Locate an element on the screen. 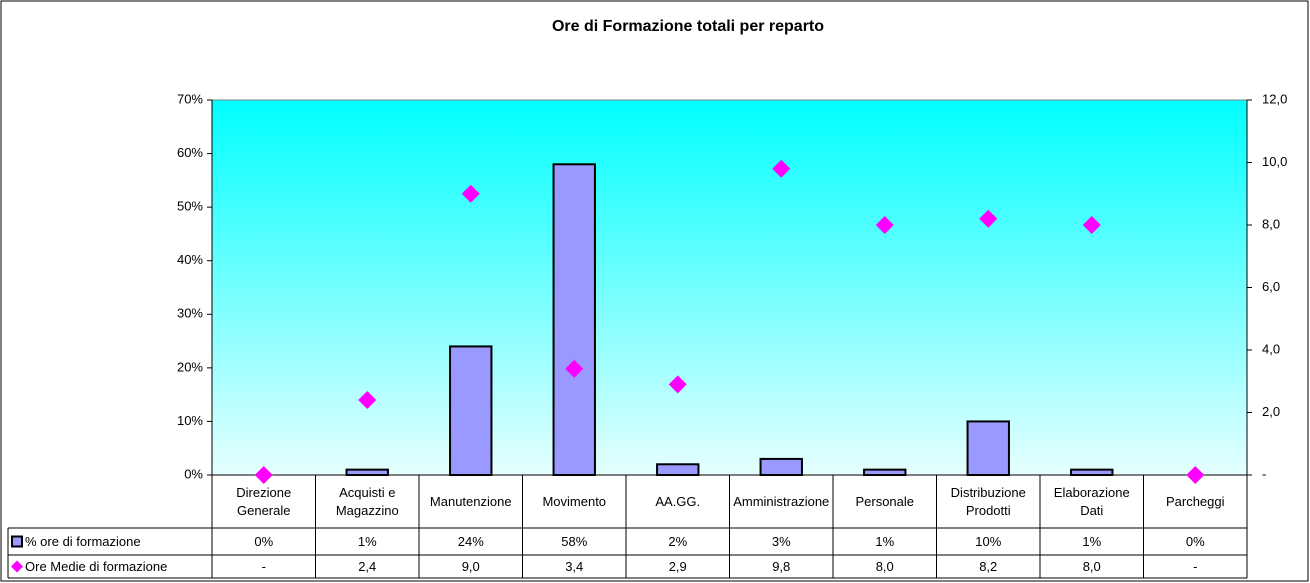  y-tick-label: 60% is located at coordinates (190, 152).